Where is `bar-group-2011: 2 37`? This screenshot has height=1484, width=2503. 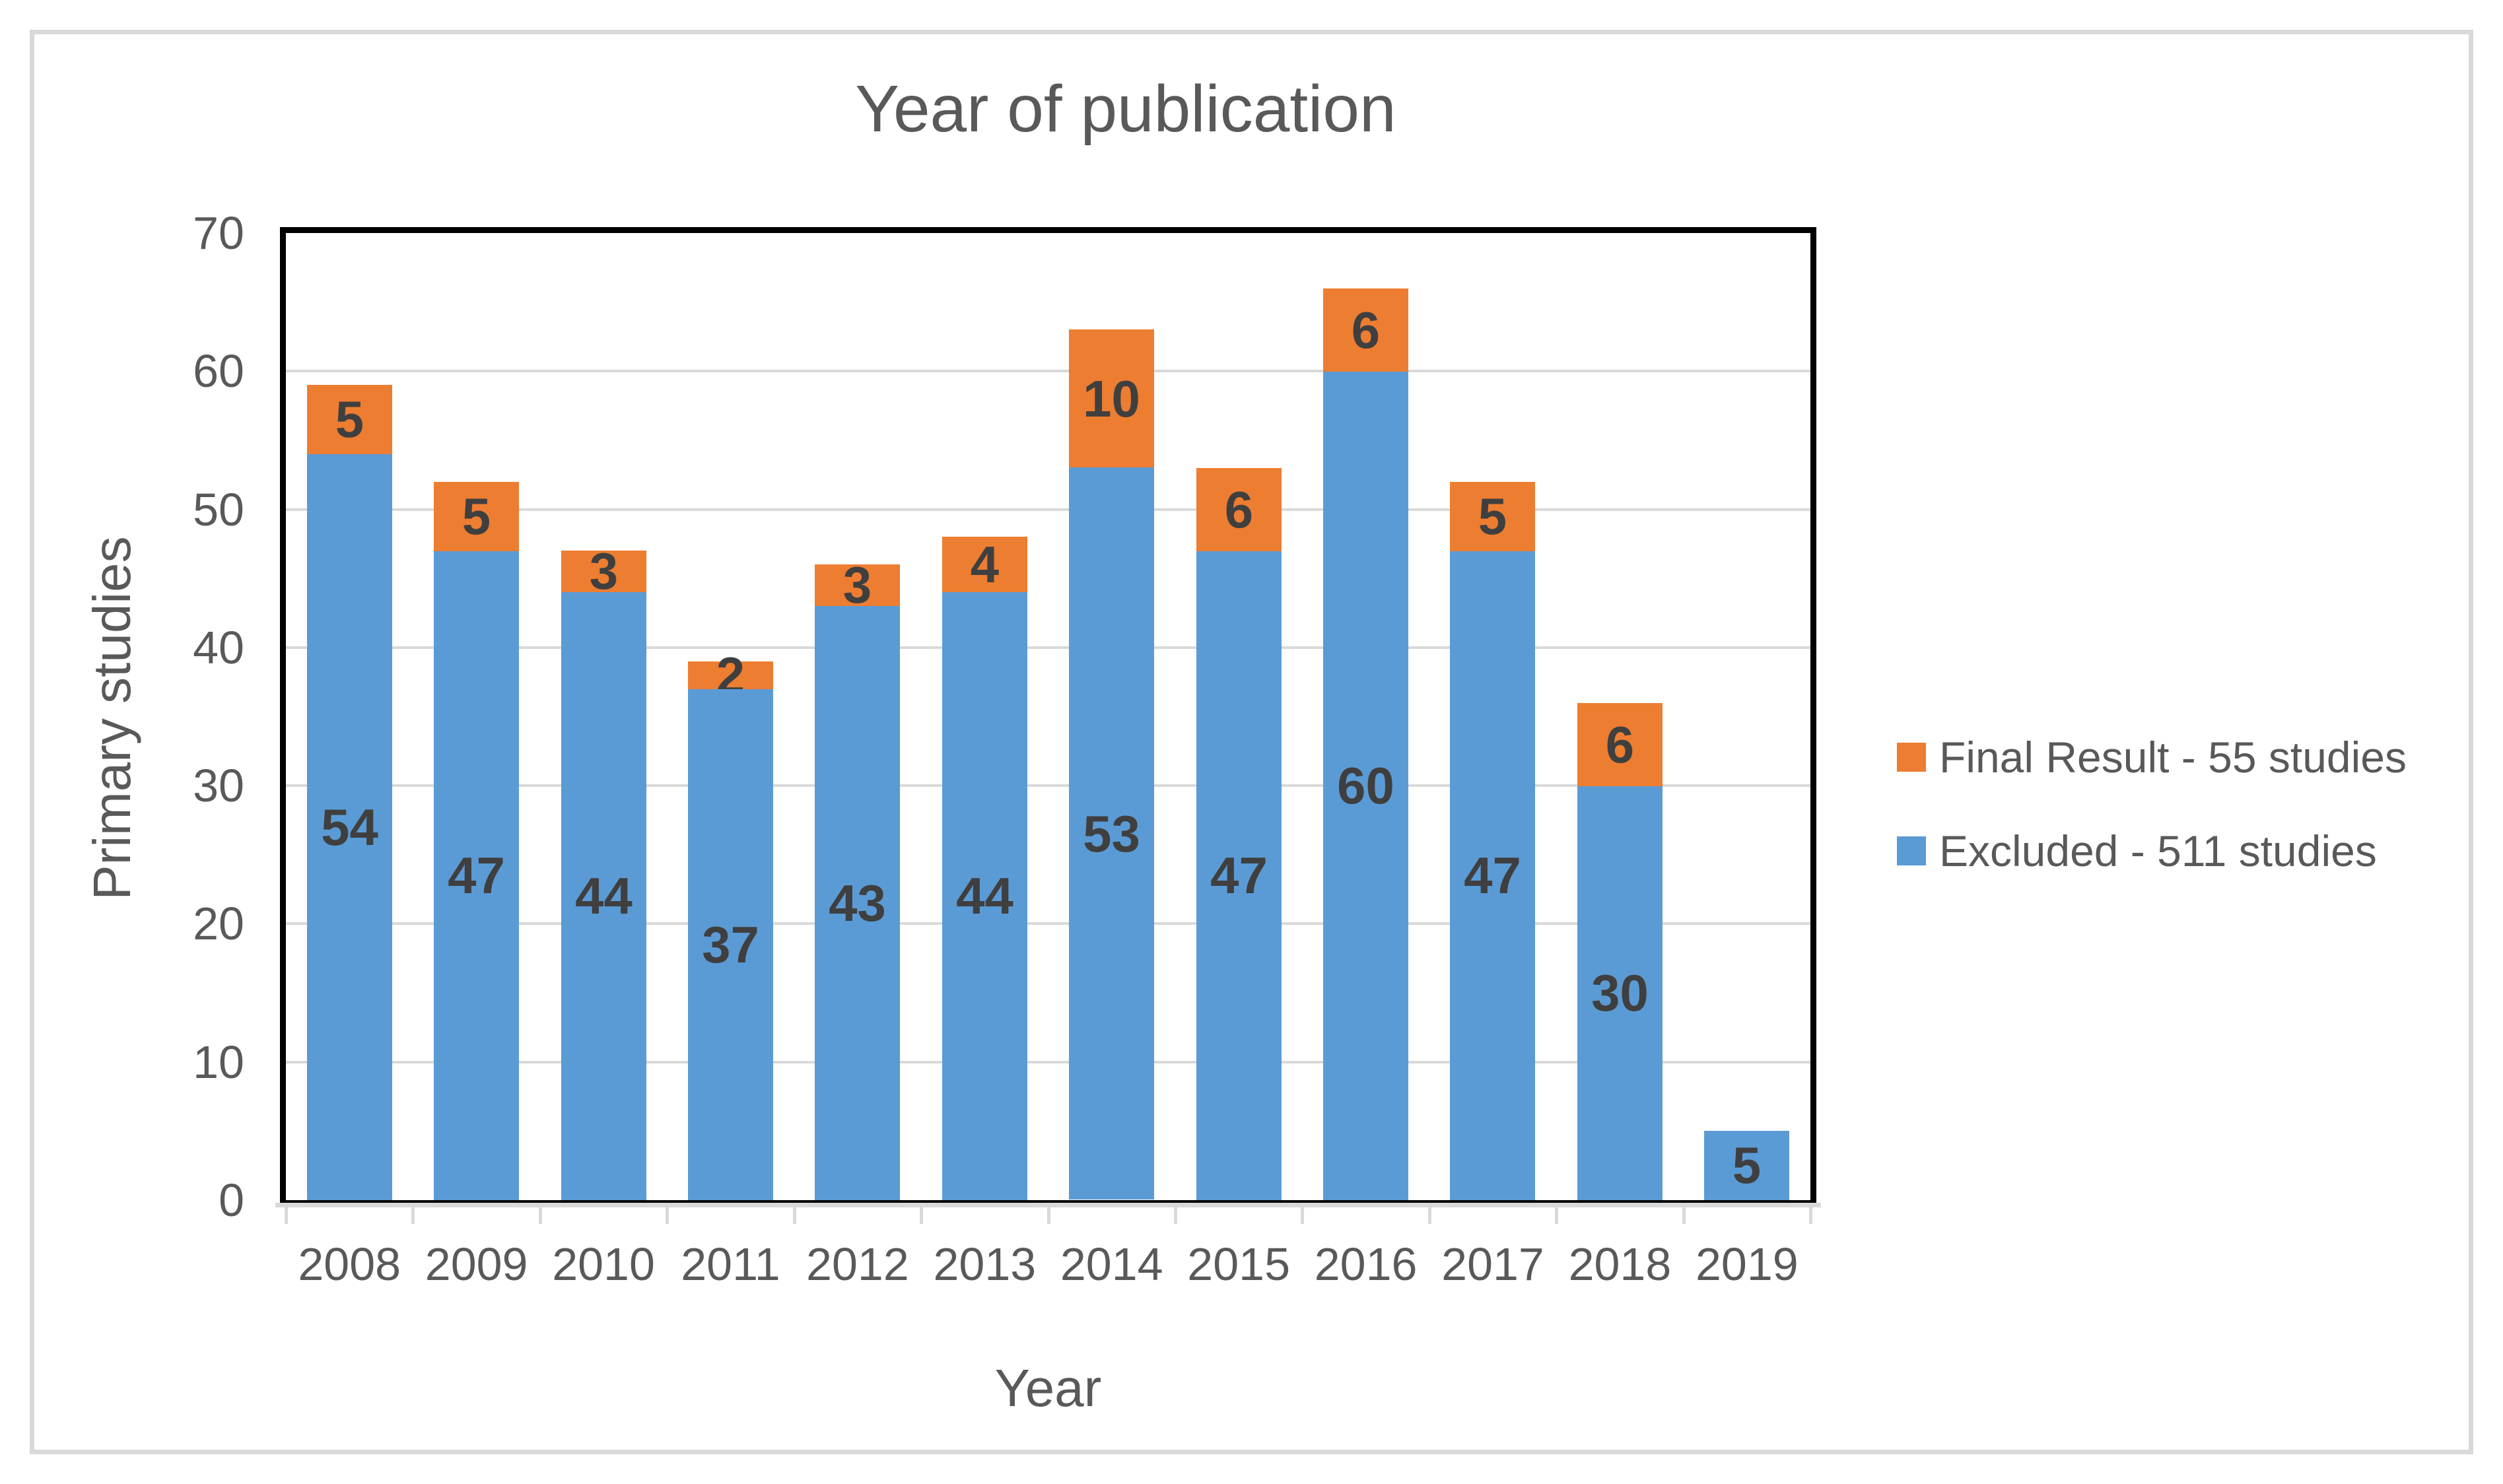 bar-group-2011: 2 37 is located at coordinates (730, 925).